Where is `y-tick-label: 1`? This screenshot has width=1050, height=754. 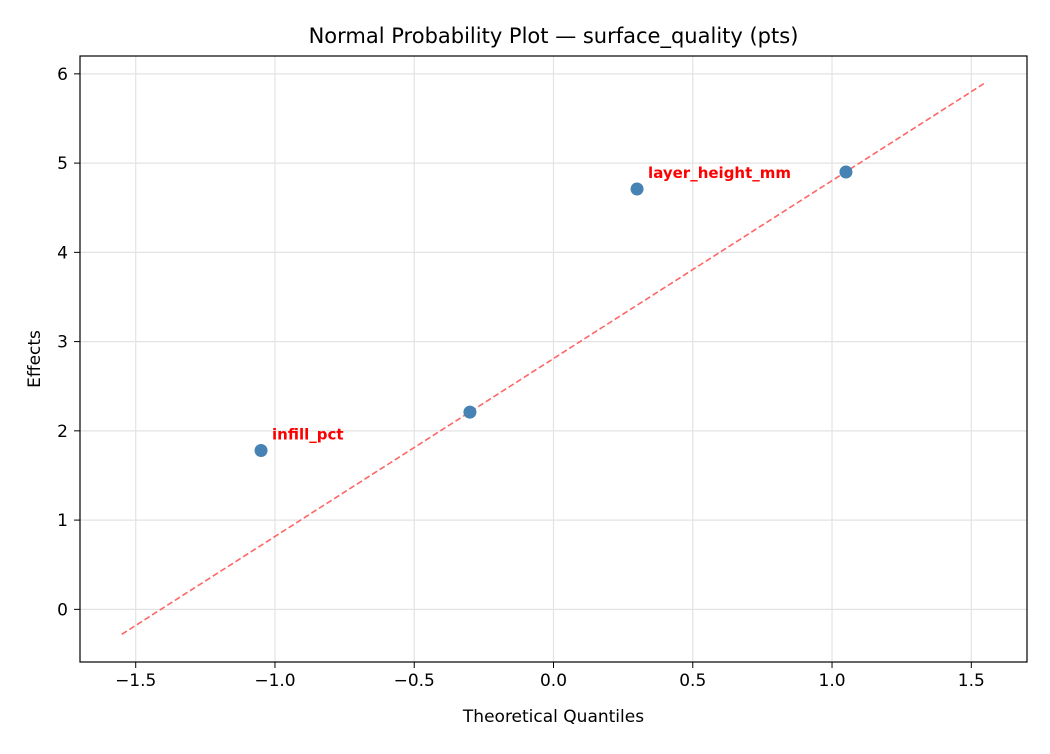 y-tick-label: 1 is located at coordinates (62, 521).